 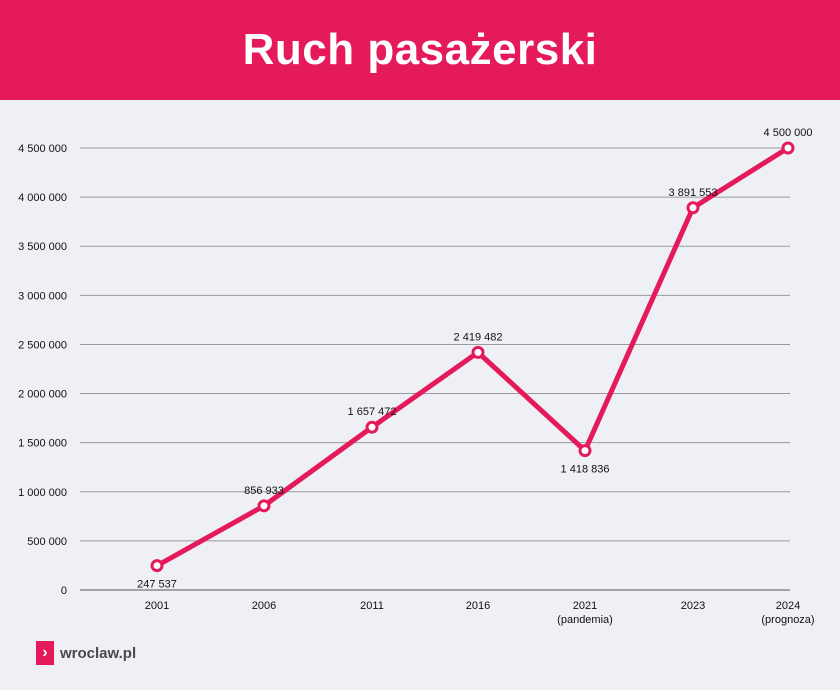 What do you see at coordinates (264, 606) in the screenshot?
I see `x-tick-label: 2006` at bounding box center [264, 606].